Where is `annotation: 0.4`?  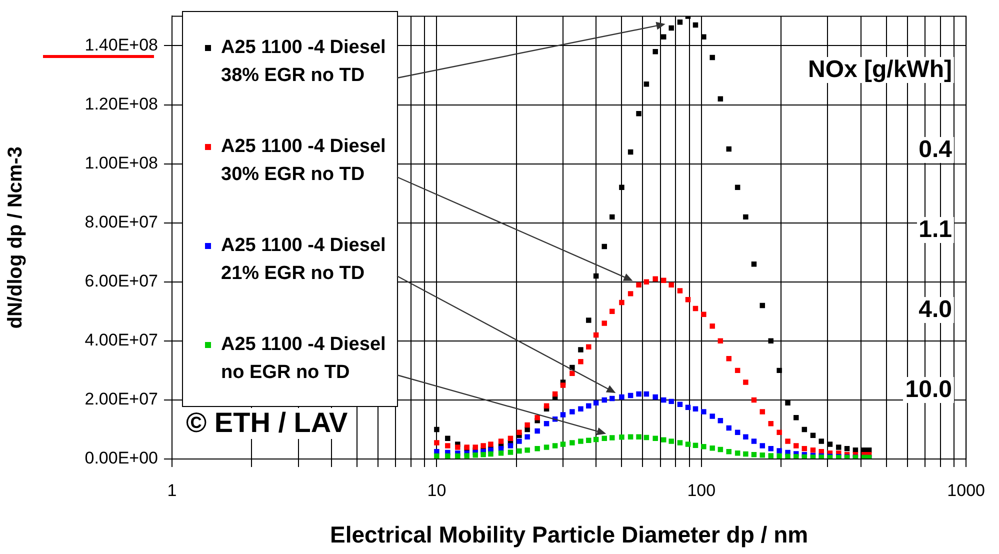
annotation: 0.4 is located at coordinates (935, 150).